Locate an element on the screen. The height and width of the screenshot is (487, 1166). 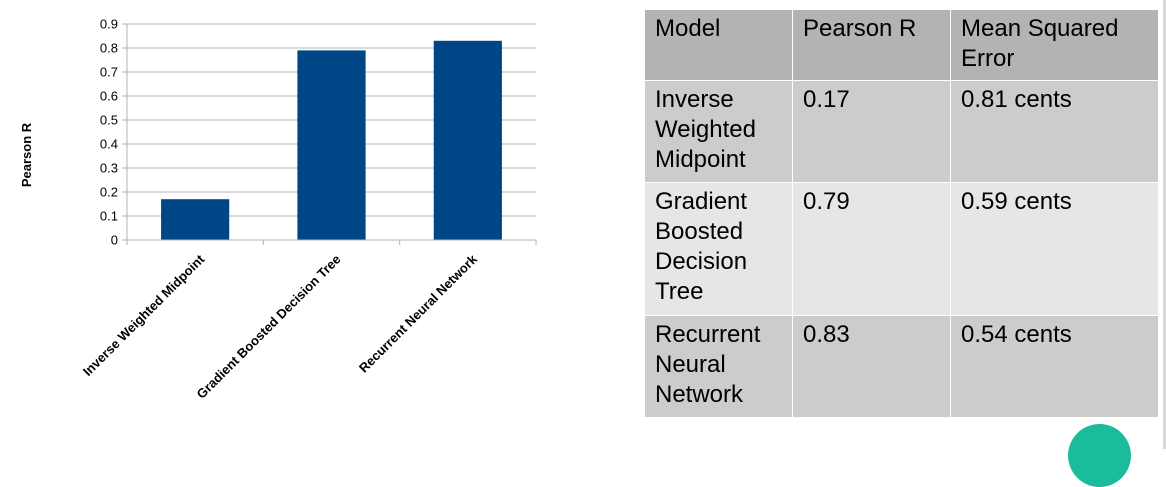
y-tick-label: 0.4 is located at coordinates (109, 144).